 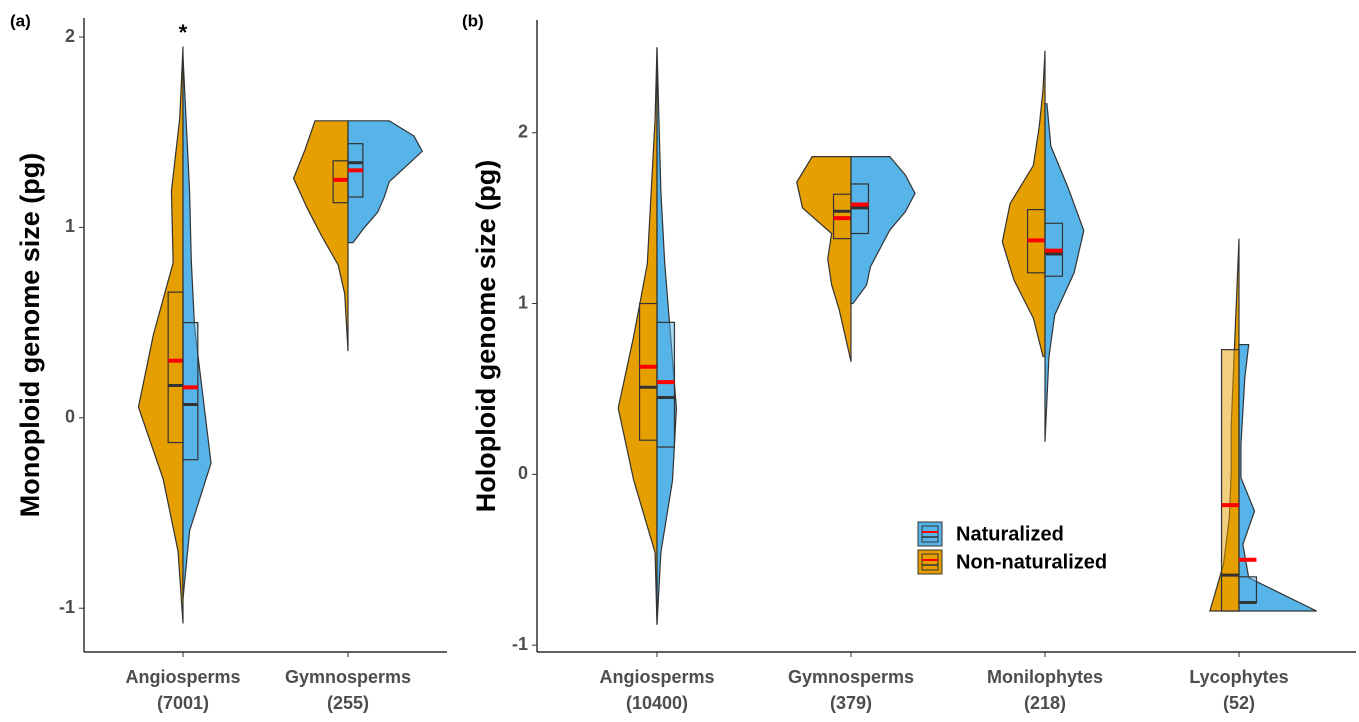 I want to click on x-tick-count: (218), so click(x=1045, y=703).